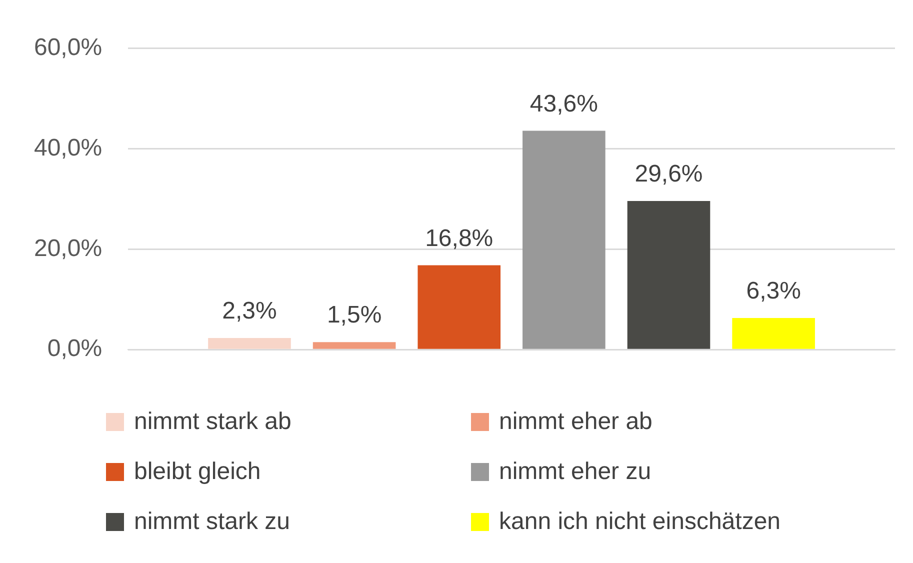  Describe the element at coordinates (354, 315) in the screenshot. I see `data-label: 1,5%` at that location.